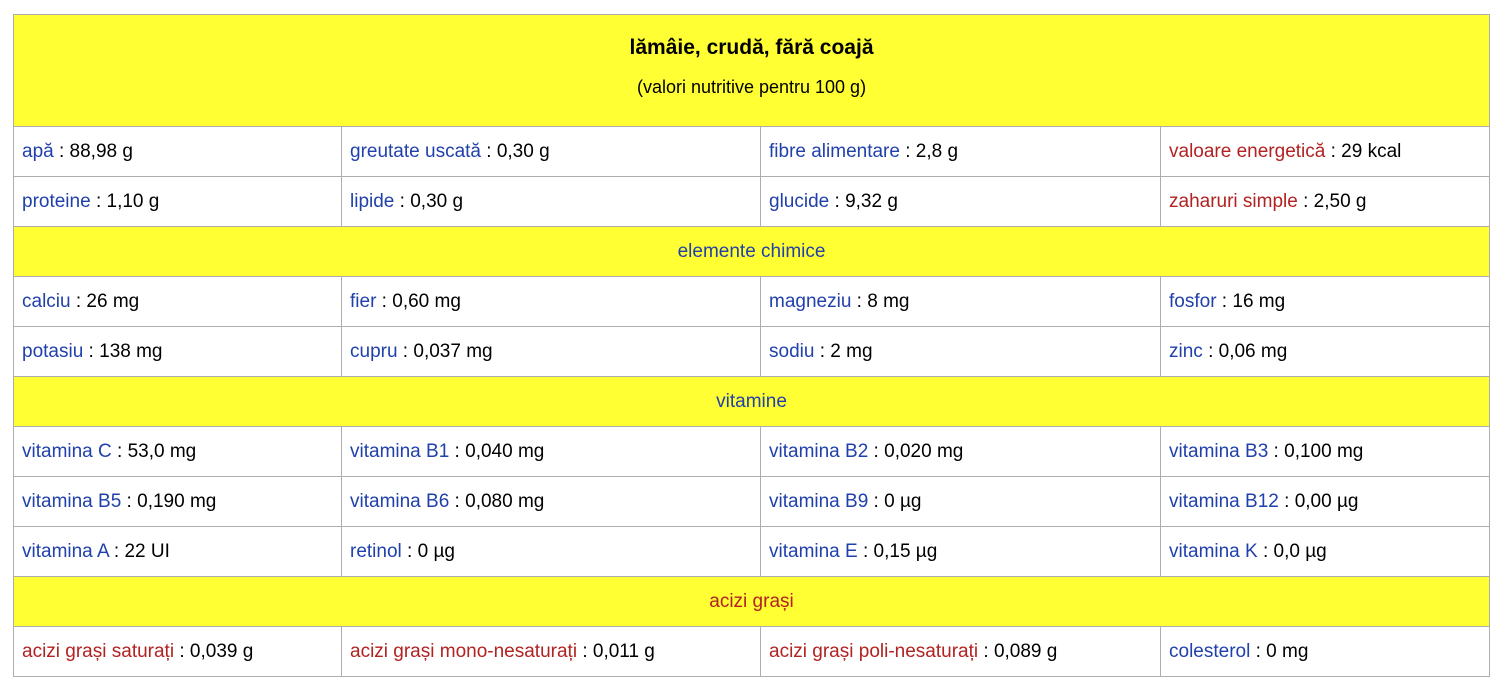 This screenshot has height=700, width=1512. What do you see at coordinates (551, 351) in the screenshot?
I see `nutrient-cell: cupru : 0,037 mg` at bounding box center [551, 351].